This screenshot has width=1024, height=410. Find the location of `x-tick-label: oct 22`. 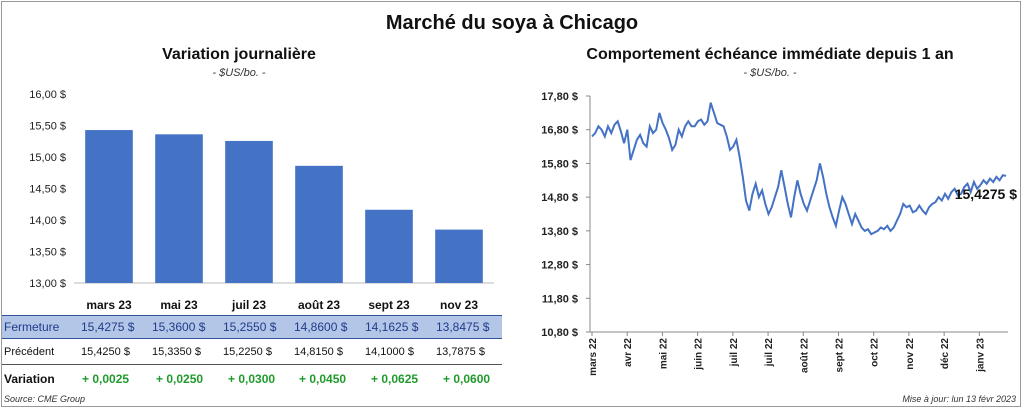

x-tick-label: oct 22 is located at coordinates (875, 352).